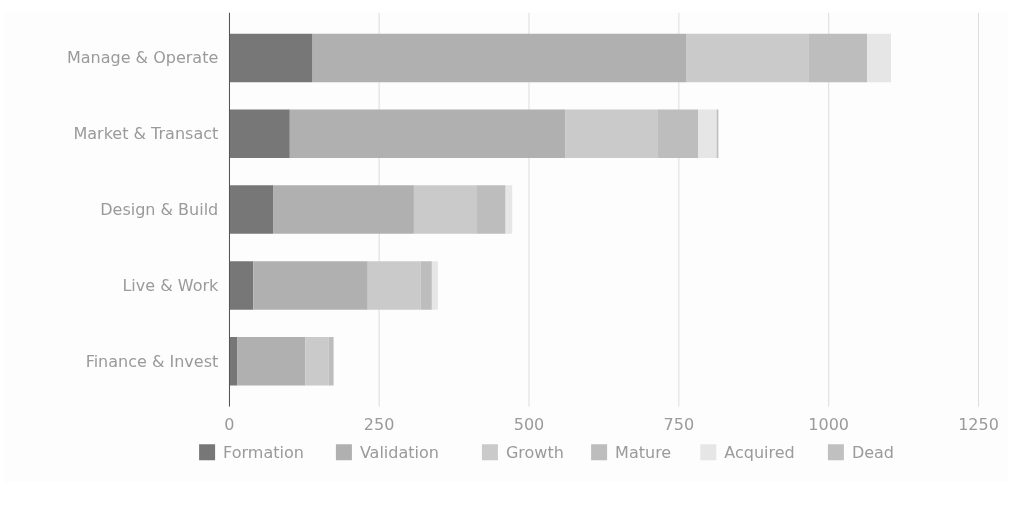 The width and height of the screenshot is (1014, 516). What do you see at coordinates (171, 285) in the screenshot?
I see `y-tick-label: Live & Work` at bounding box center [171, 285].